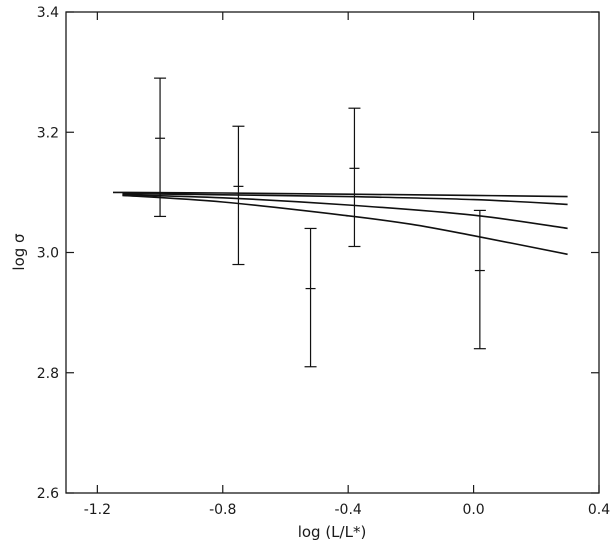  What do you see at coordinates (48, 494) in the screenshot?
I see `y-tick-label: 2.6` at bounding box center [48, 494].